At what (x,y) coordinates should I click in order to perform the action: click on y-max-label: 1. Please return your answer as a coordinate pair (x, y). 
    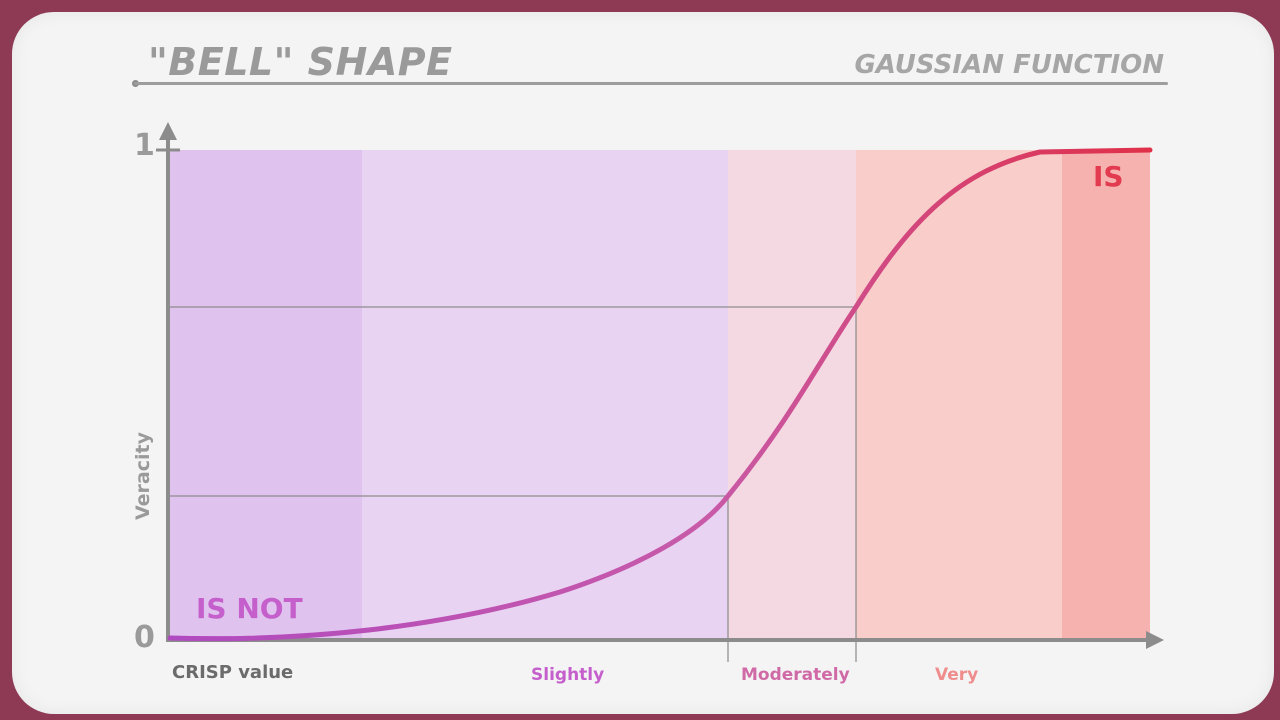
    Looking at the image, I should click on (144, 145).